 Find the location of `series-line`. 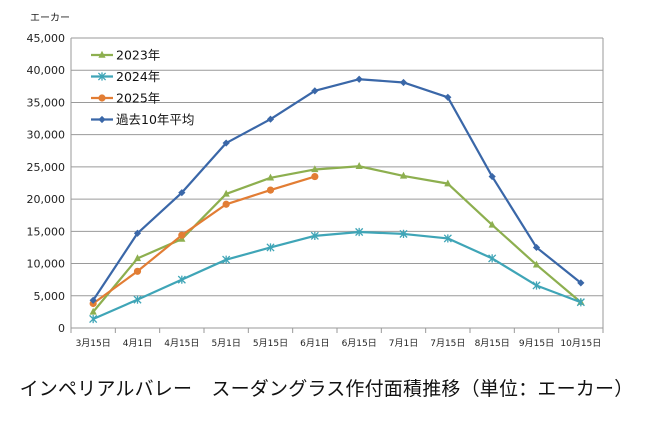

series-line is located at coordinates (204, 240).